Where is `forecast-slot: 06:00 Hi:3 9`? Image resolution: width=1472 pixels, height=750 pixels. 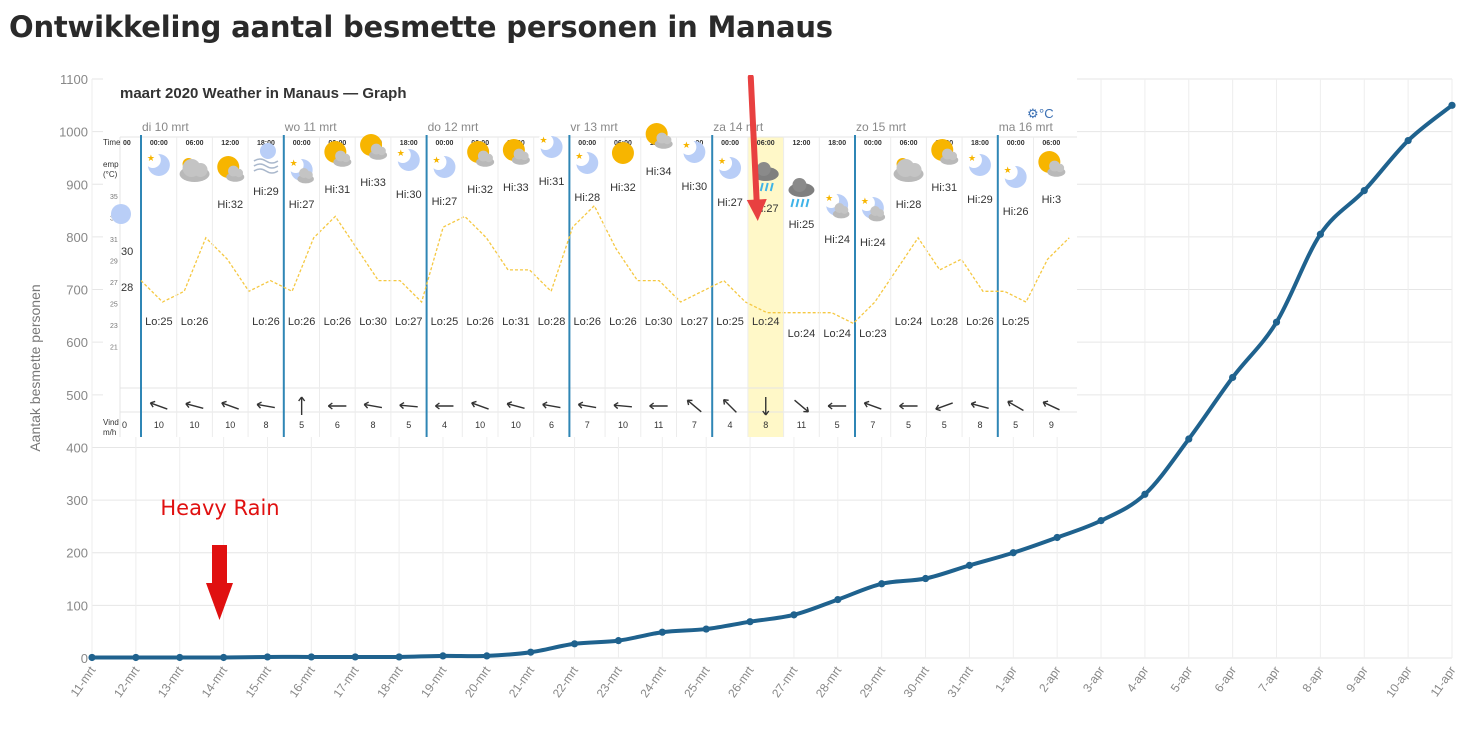 forecast-slot: 06:00 Hi:3 9 is located at coordinates (1049, 287).